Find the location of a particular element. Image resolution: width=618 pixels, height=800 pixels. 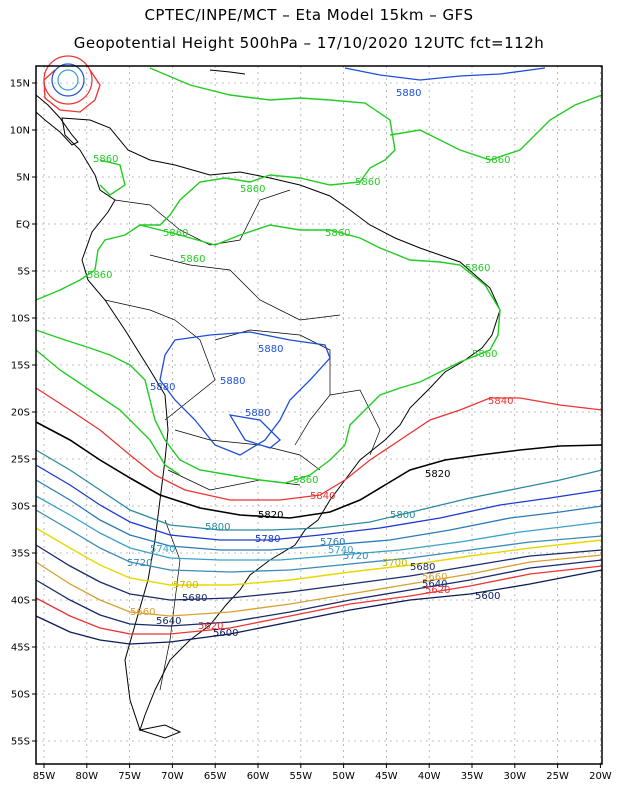

title-line-1: CPTEC/INPE/MCT – Eta Model 15km – GFS is located at coordinates (309, 15).